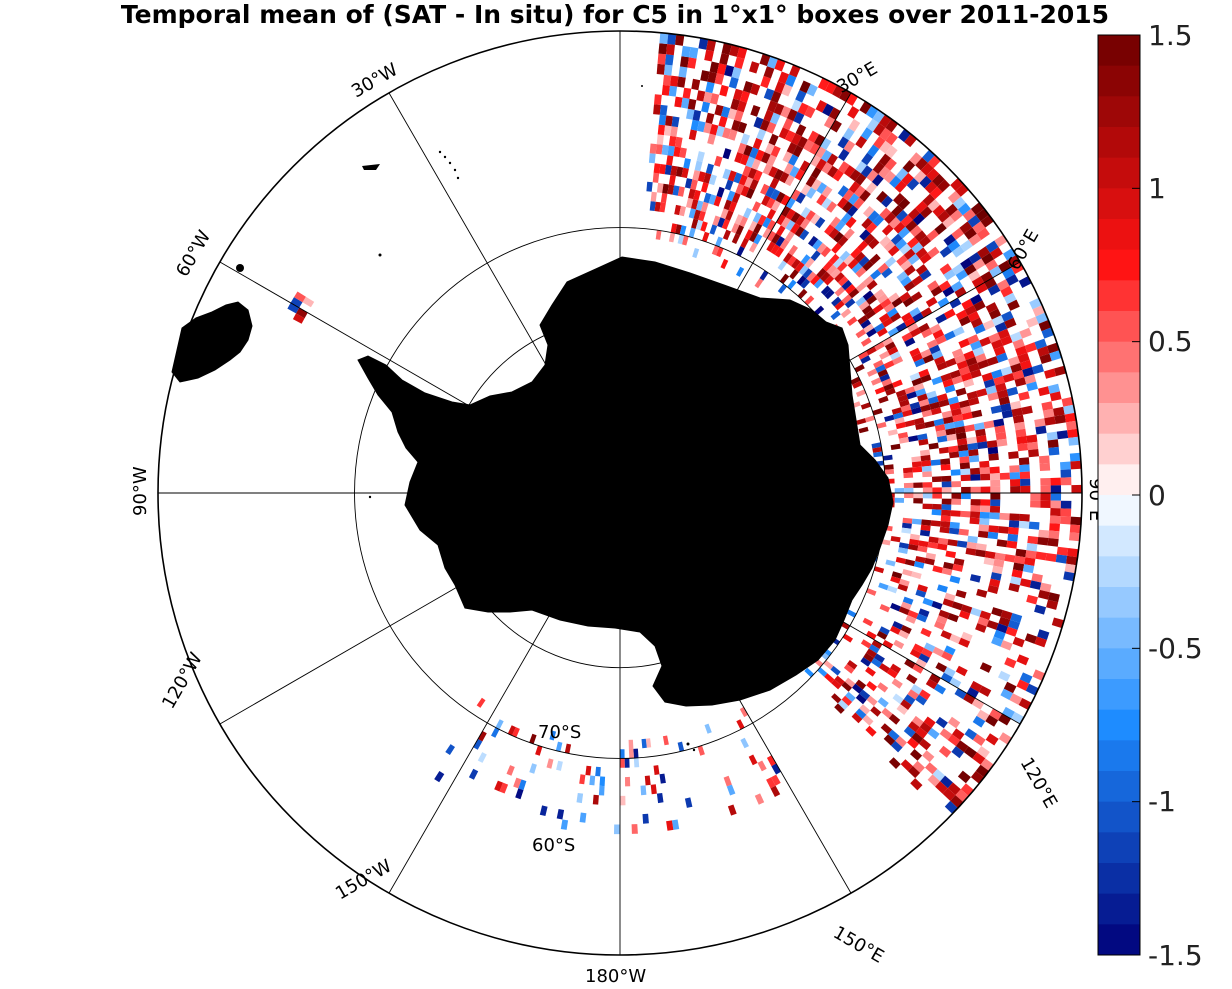 This screenshot has width=1232, height=989. What do you see at coordinates (1136, 495) in the screenshot?
I see `colorbar-ticks` at bounding box center [1136, 495].